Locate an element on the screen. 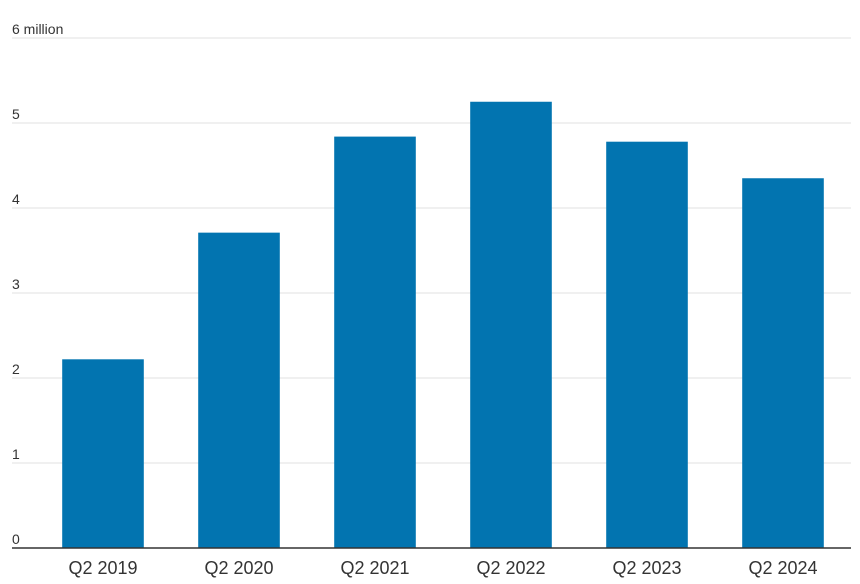  y-tick-label: 5 is located at coordinates (16, 114).